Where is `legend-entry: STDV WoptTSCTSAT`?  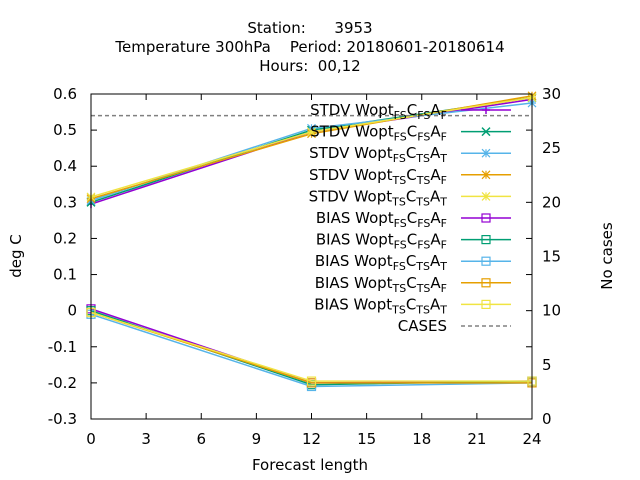
legend-entry: STDV WoptTSCTSAT is located at coordinates (410, 197).